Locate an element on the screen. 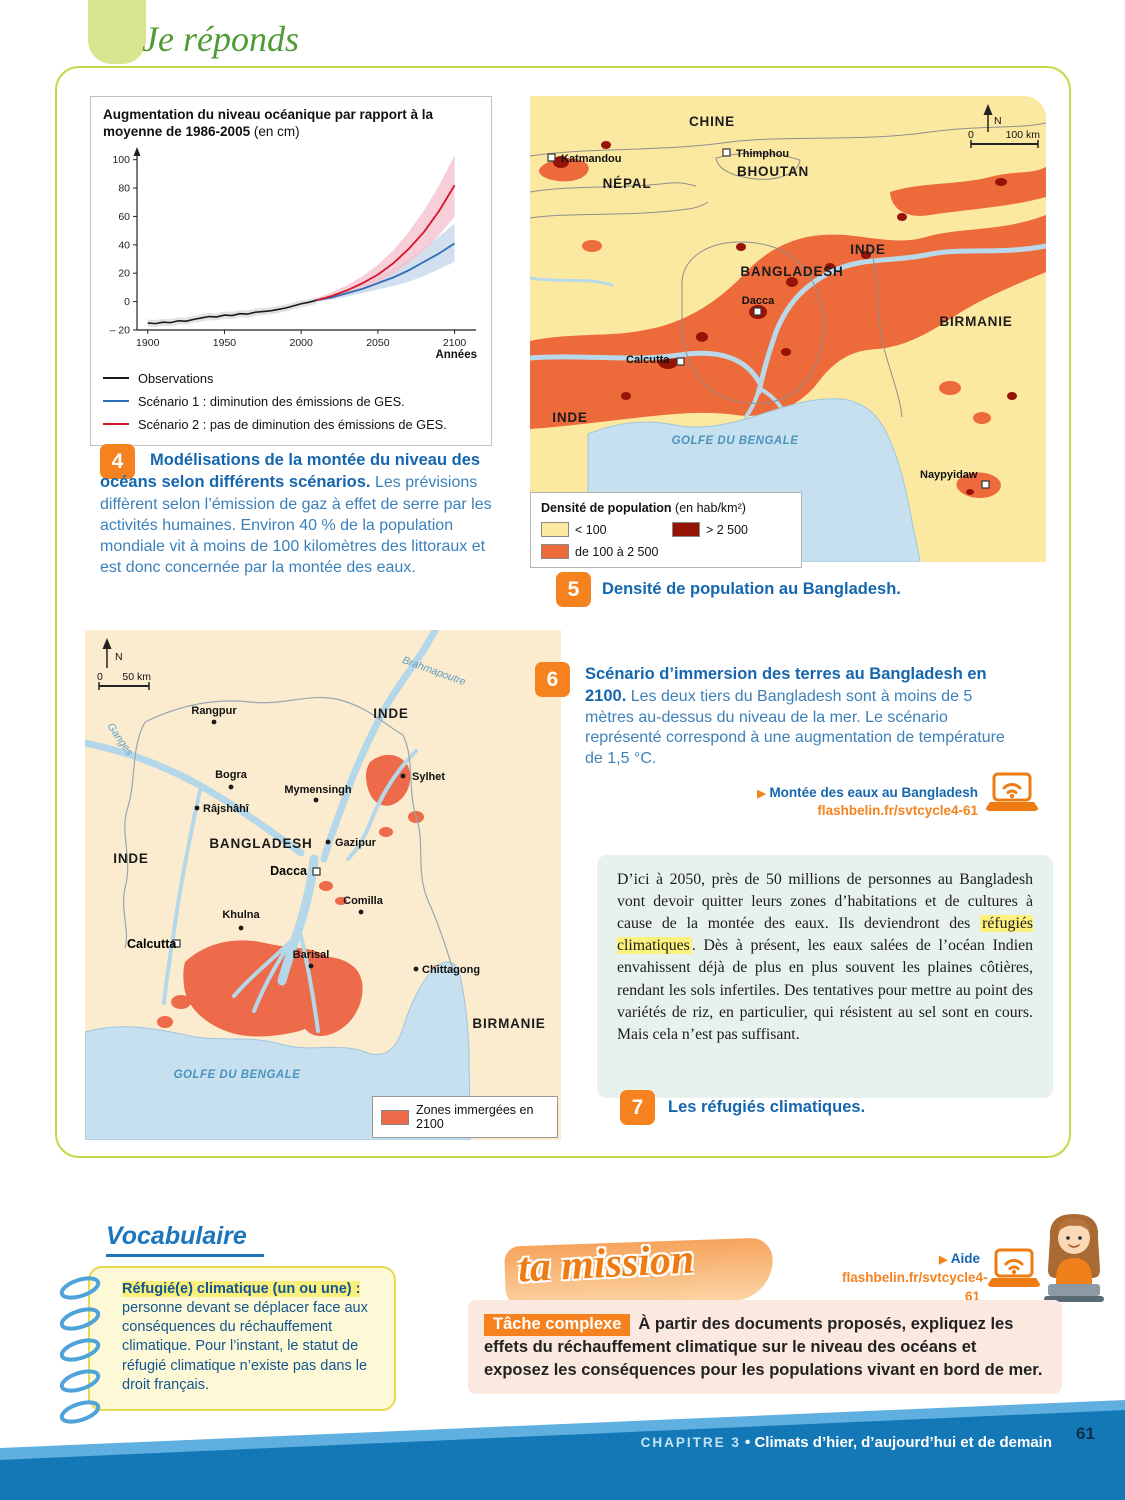 This screenshot has height=1500, width=1125. density-legend-grid: < 100 > 2 500 de 100 à 2 500 is located at coordinates (666, 540).